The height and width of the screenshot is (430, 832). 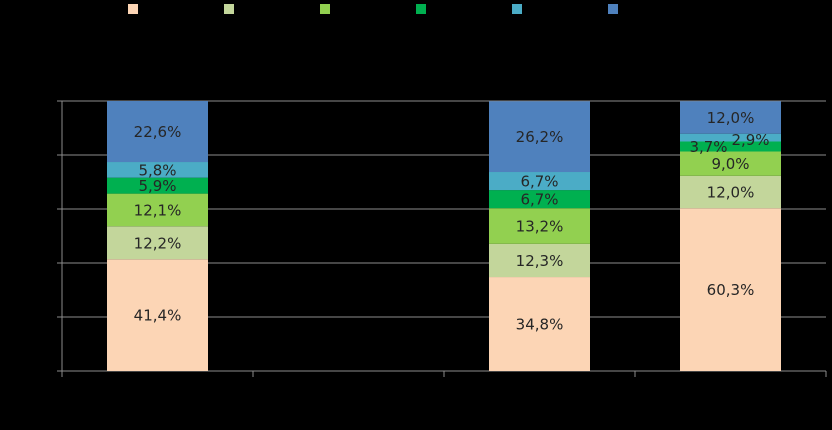 What do you see at coordinates (708, 147) in the screenshot?
I see `data-label: 3,7%` at bounding box center [708, 147].